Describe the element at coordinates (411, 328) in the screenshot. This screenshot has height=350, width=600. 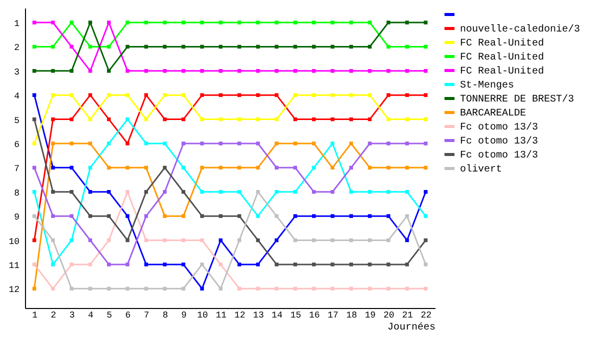
I see `x-axis-title: Journées` at that location.